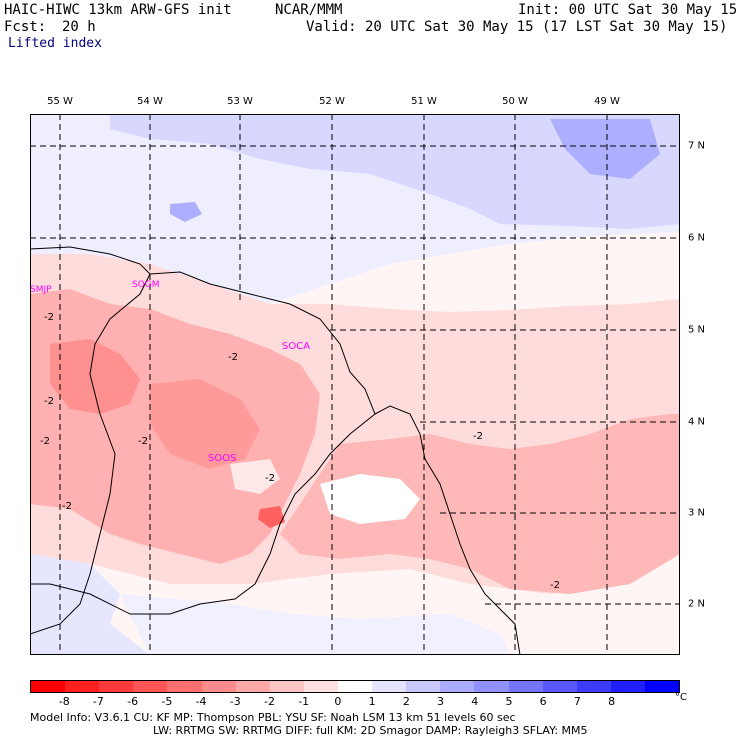  What do you see at coordinates (406, 701) in the screenshot?
I see `colorbar-tick-label: 2` at bounding box center [406, 701].